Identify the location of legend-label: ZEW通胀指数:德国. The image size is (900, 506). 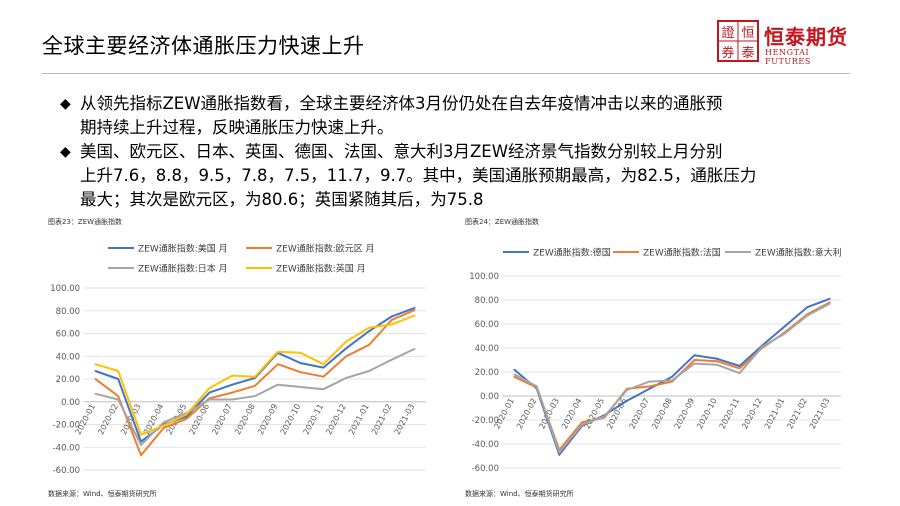
(572, 253).